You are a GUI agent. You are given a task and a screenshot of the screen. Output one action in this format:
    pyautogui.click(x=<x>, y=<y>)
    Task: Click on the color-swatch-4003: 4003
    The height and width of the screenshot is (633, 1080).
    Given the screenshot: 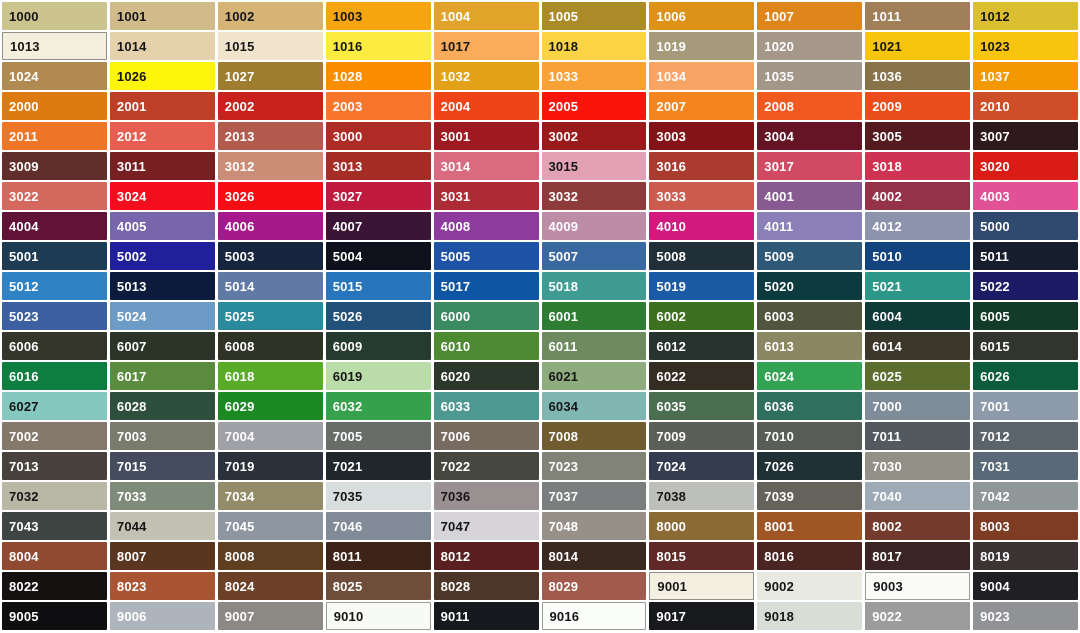 What is the action you would take?
    pyautogui.click(x=1025, y=196)
    